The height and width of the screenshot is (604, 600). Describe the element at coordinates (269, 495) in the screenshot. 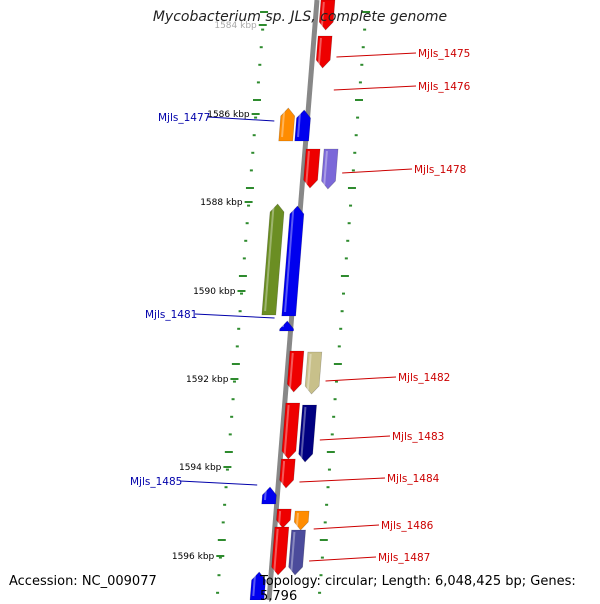

I see `gene-arrow` at that location.